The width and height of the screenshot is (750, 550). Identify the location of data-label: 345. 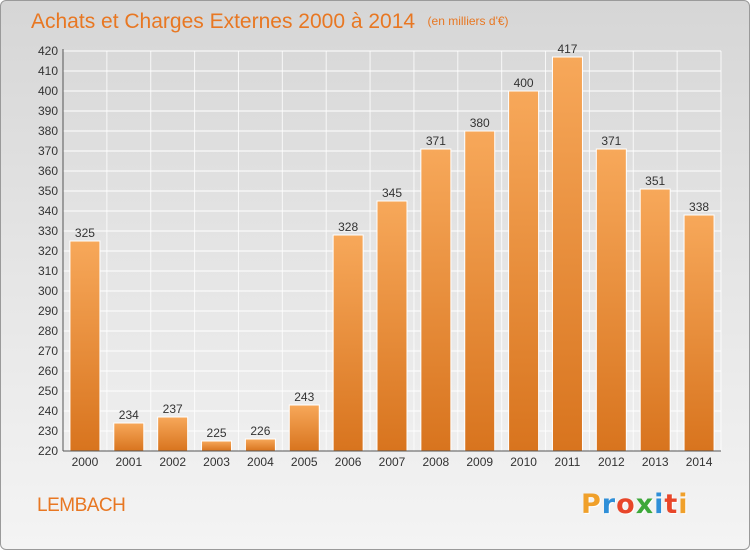
(392, 193).